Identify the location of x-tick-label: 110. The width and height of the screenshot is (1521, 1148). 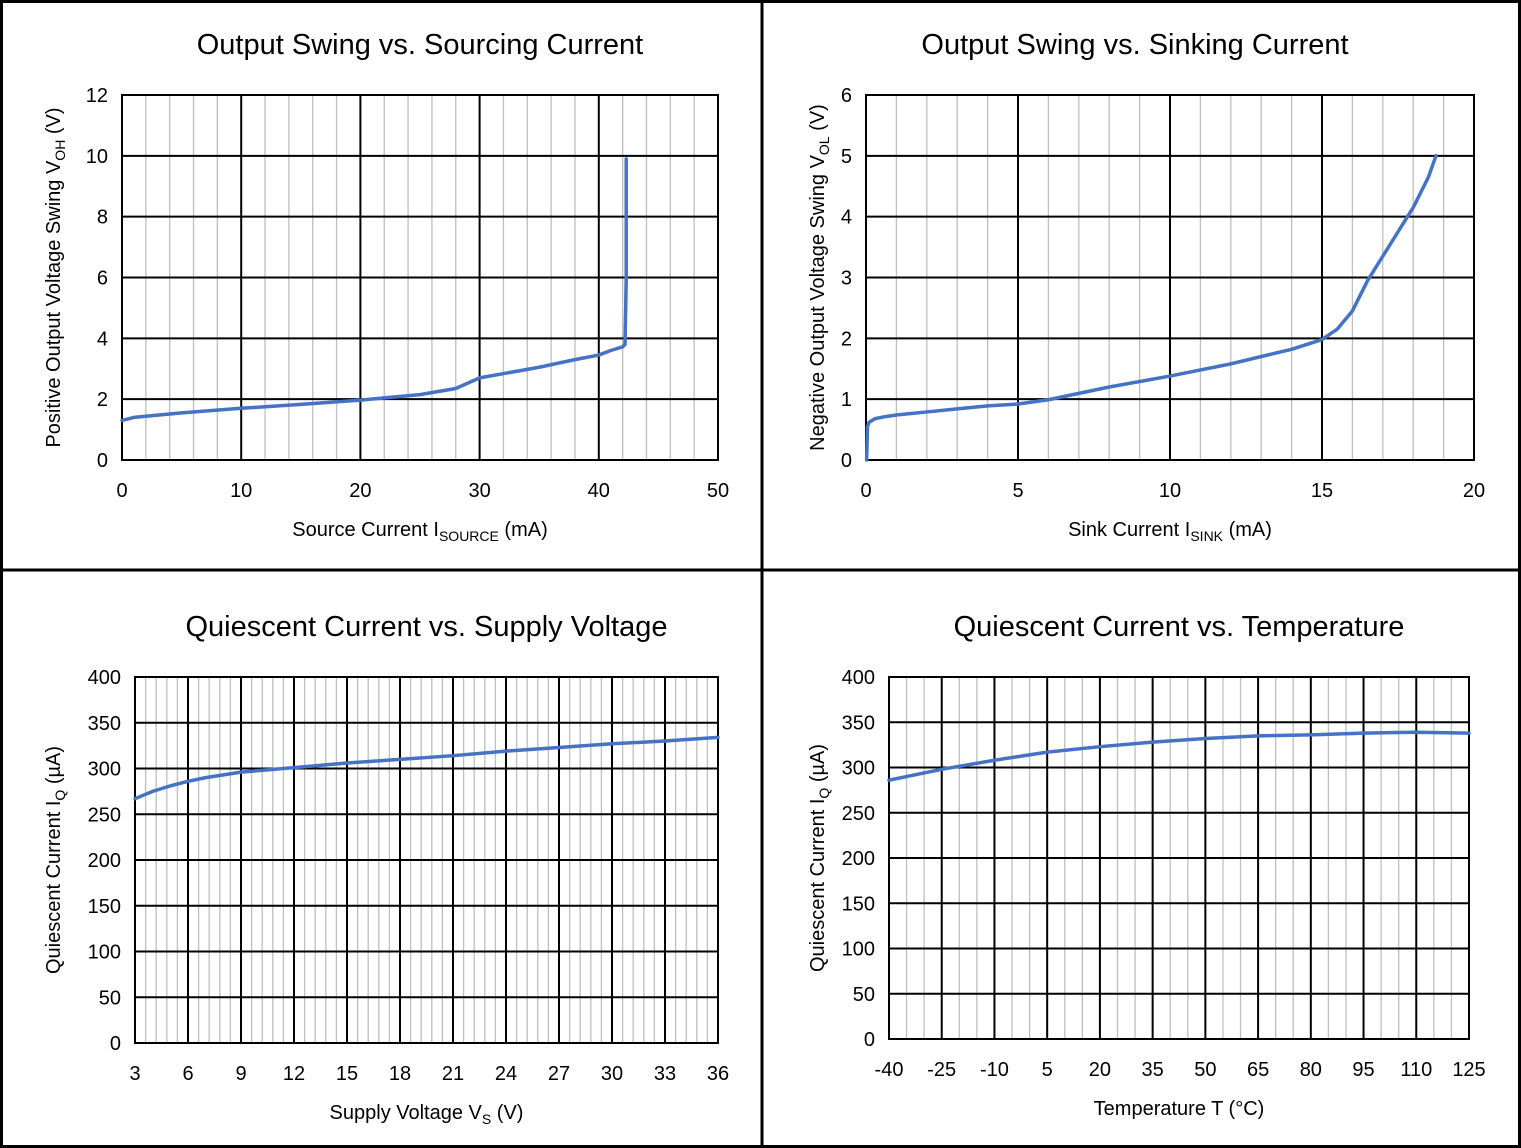
(1416, 1070).